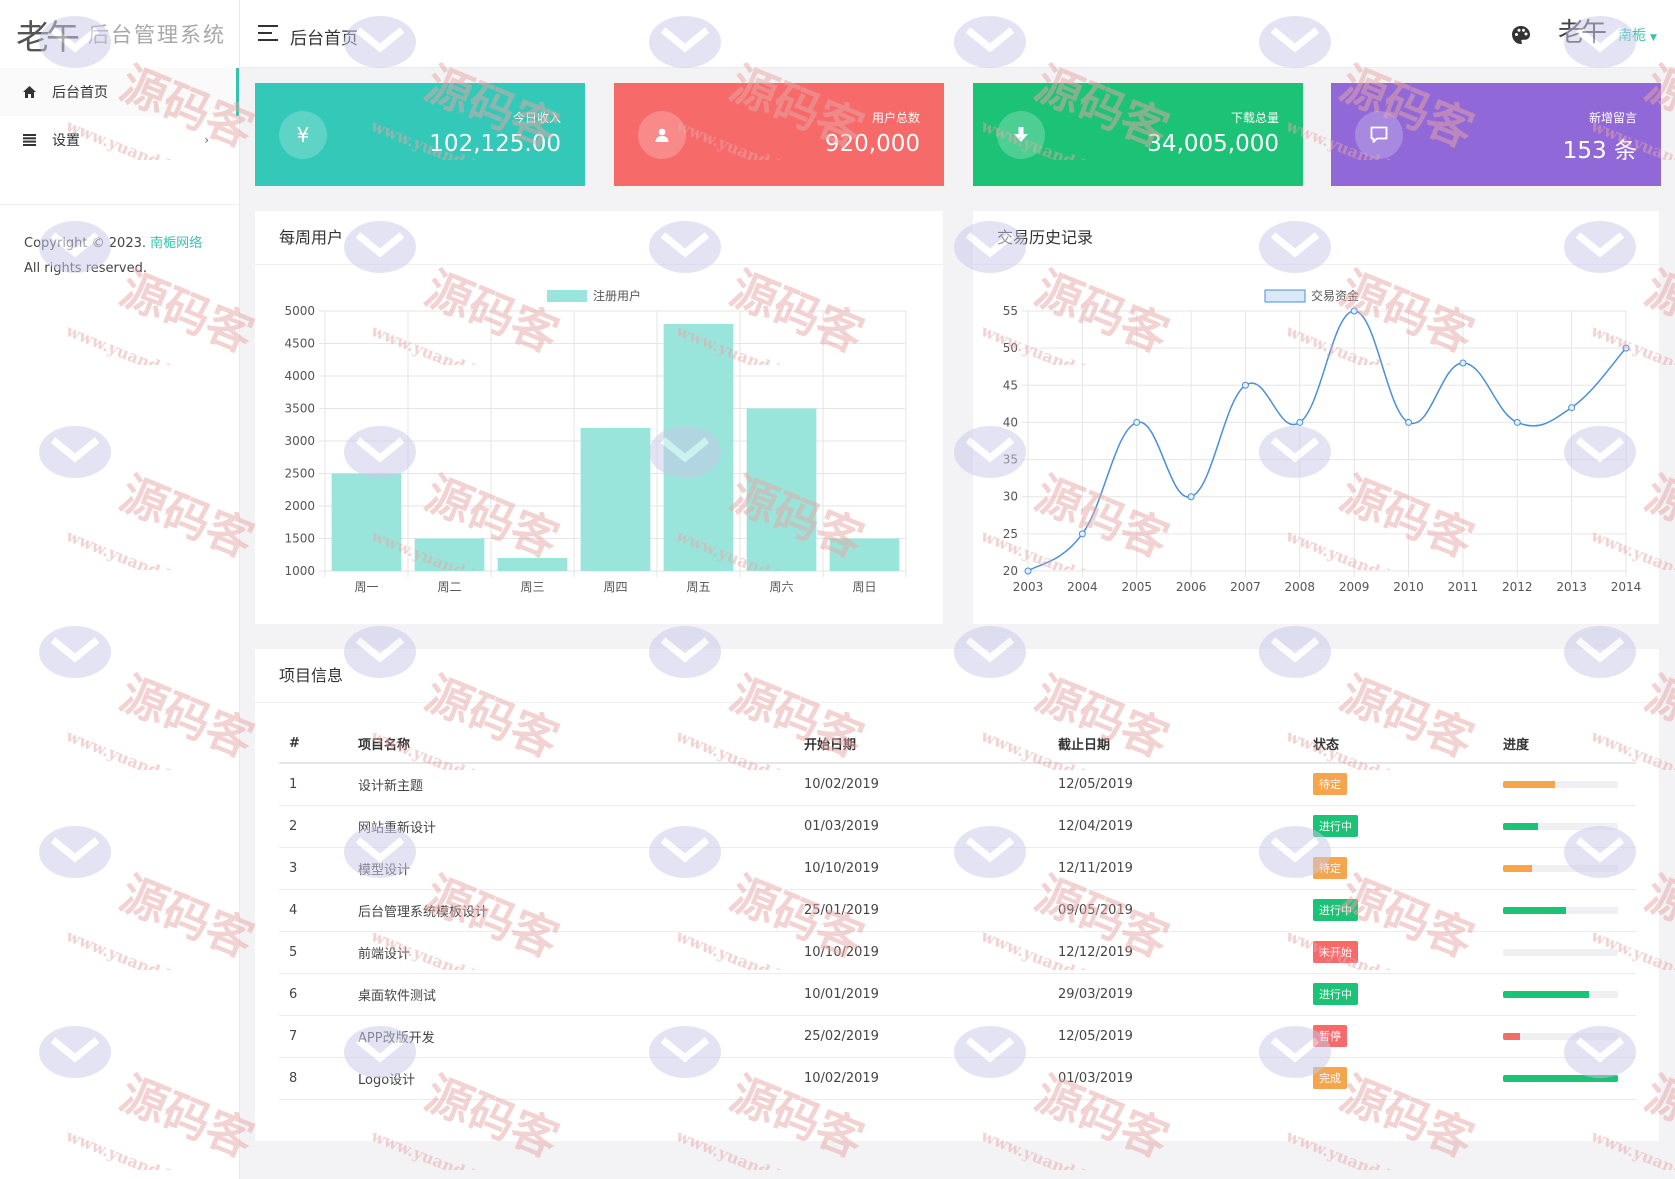 The width and height of the screenshot is (1675, 1179). Describe the element at coordinates (1496, 134) in the screenshot. I see `stat-card-messages: 新增留言 153 条` at that location.